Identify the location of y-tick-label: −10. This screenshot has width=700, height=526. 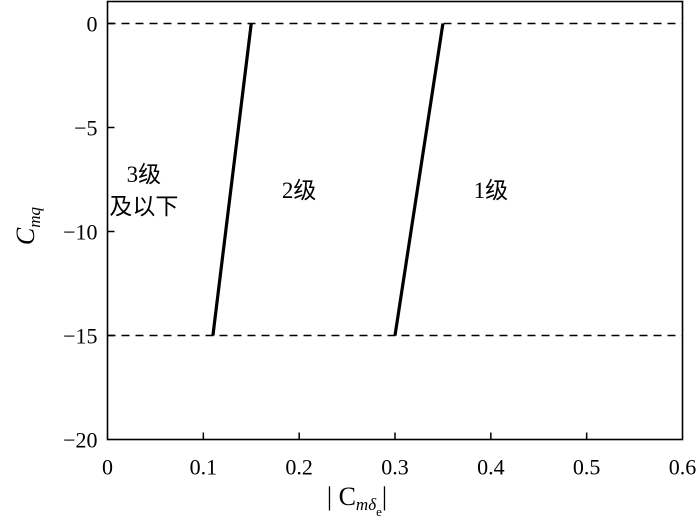
(80, 232).